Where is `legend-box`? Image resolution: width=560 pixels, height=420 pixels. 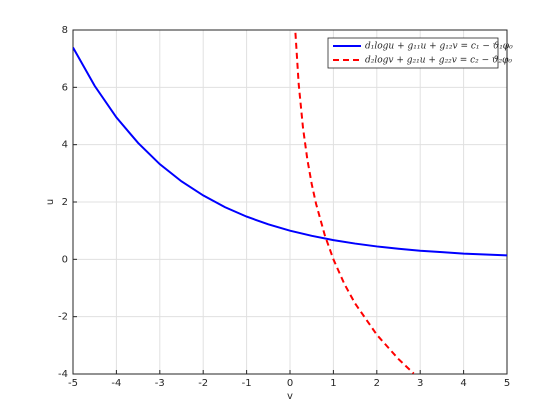 legend-box is located at coordinates (413, 53).